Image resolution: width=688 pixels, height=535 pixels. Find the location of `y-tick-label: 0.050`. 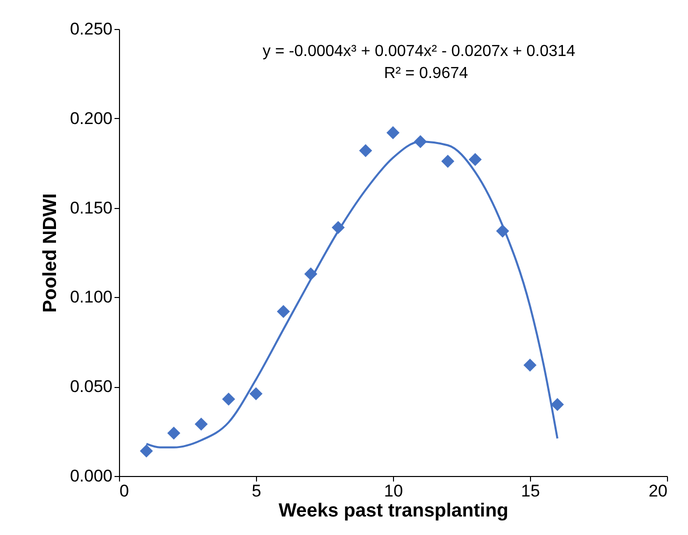

y-tick-label: 0.050 is located at coordinates (91, 386).